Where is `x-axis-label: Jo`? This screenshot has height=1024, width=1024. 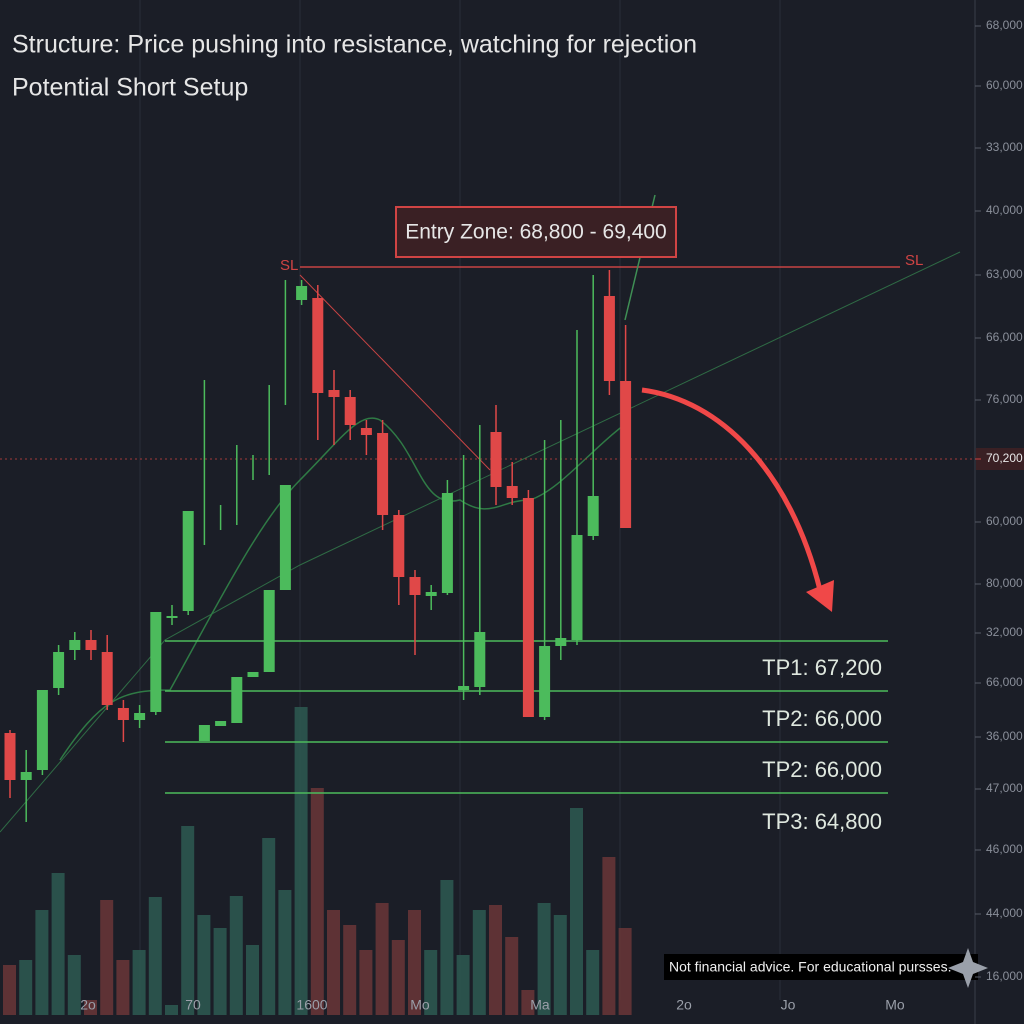 x-axis-label: Jo is located at coordinates (788, 1005).